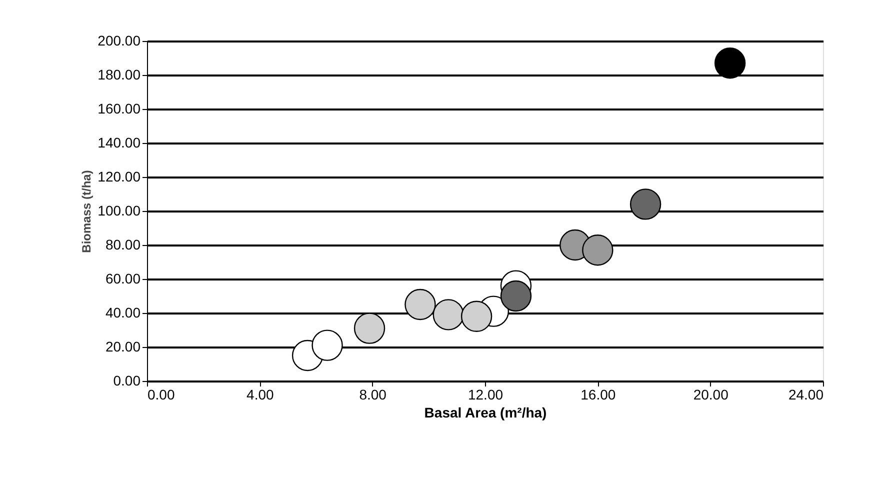  Describe the element at coordinates (260, 394) in the screenshot. I see `x-tick-label: 4.00` at that location.